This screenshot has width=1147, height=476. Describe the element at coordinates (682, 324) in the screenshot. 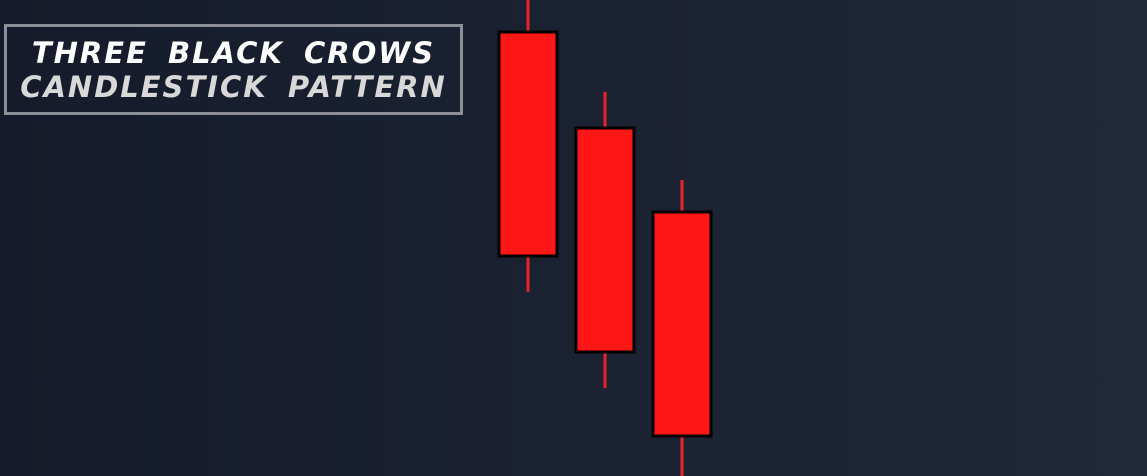

I see `candle-3-body` at that location.